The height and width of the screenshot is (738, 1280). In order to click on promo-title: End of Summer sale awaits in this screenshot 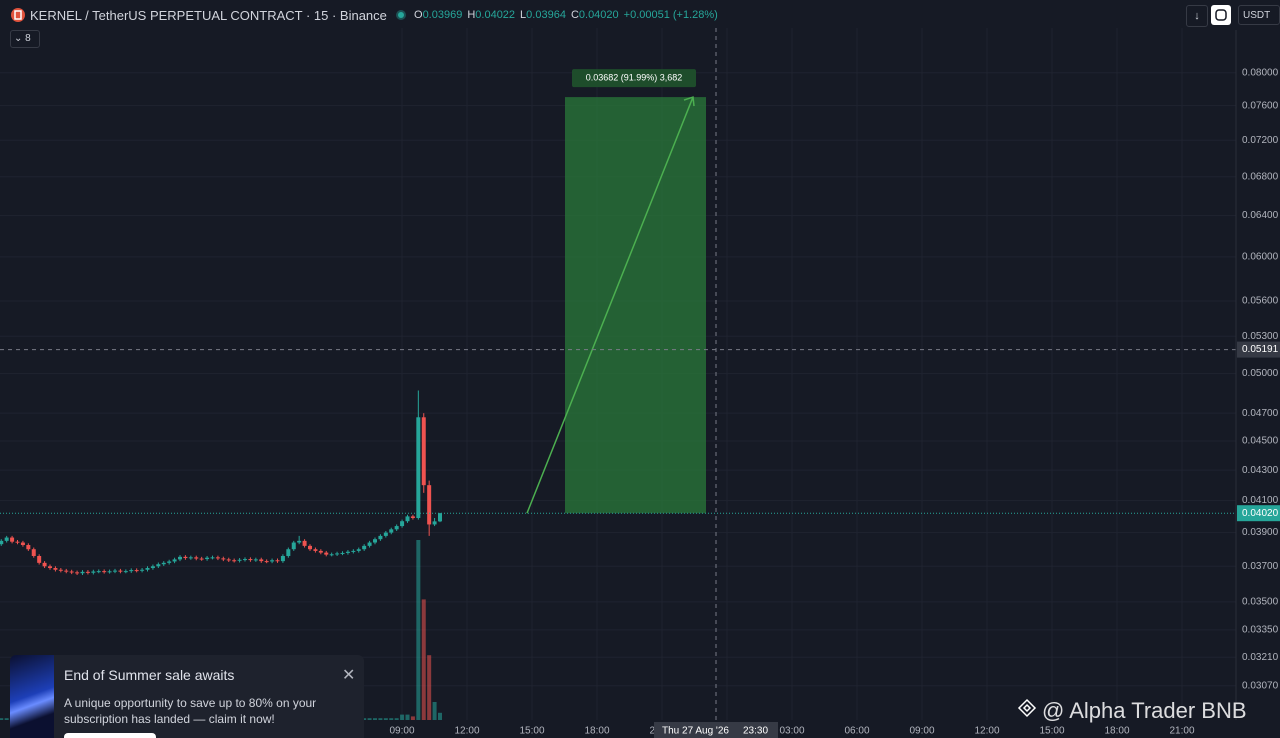, I will do `click(149, 675)`.